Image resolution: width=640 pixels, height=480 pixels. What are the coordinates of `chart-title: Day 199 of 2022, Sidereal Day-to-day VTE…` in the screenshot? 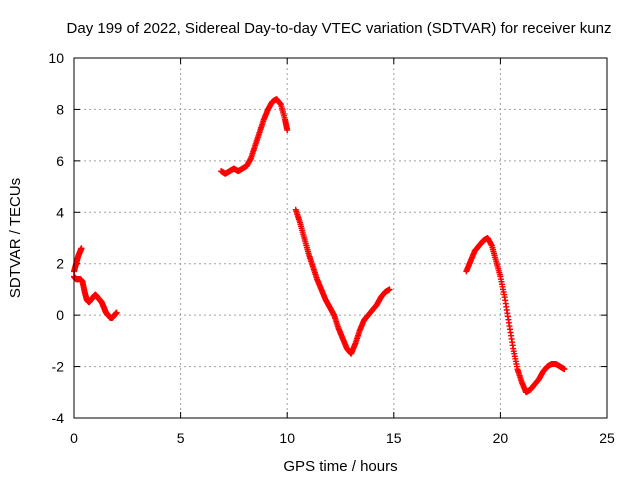 It's located at (339, 28).